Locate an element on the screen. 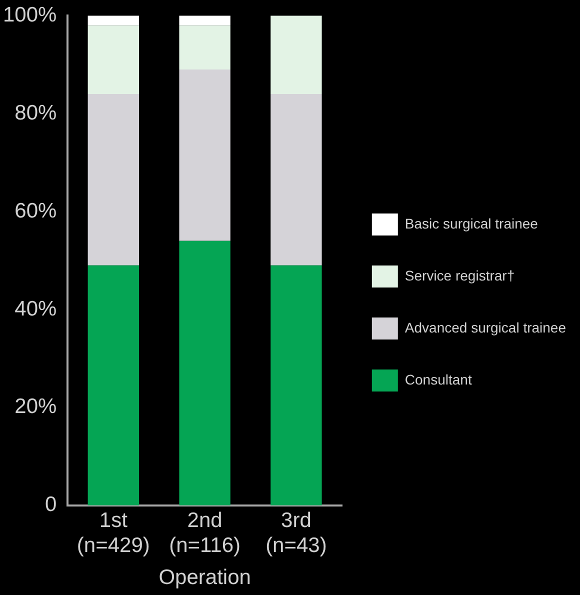  legend-label: Service registrar† is located at coordinates (459, 275).